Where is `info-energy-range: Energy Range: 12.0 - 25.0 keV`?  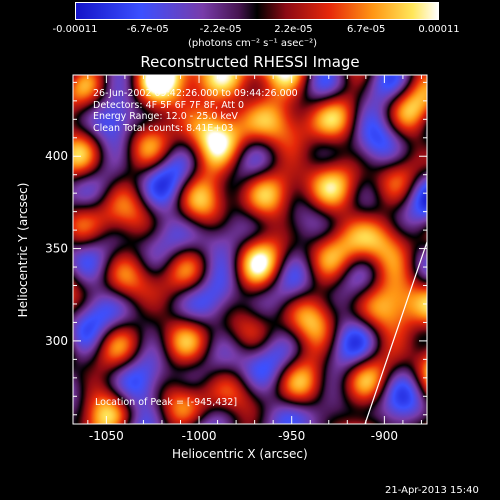 info-energy-range: Energy Range: 12.0 - 25.0 keV is located at coordinates (165, 116).